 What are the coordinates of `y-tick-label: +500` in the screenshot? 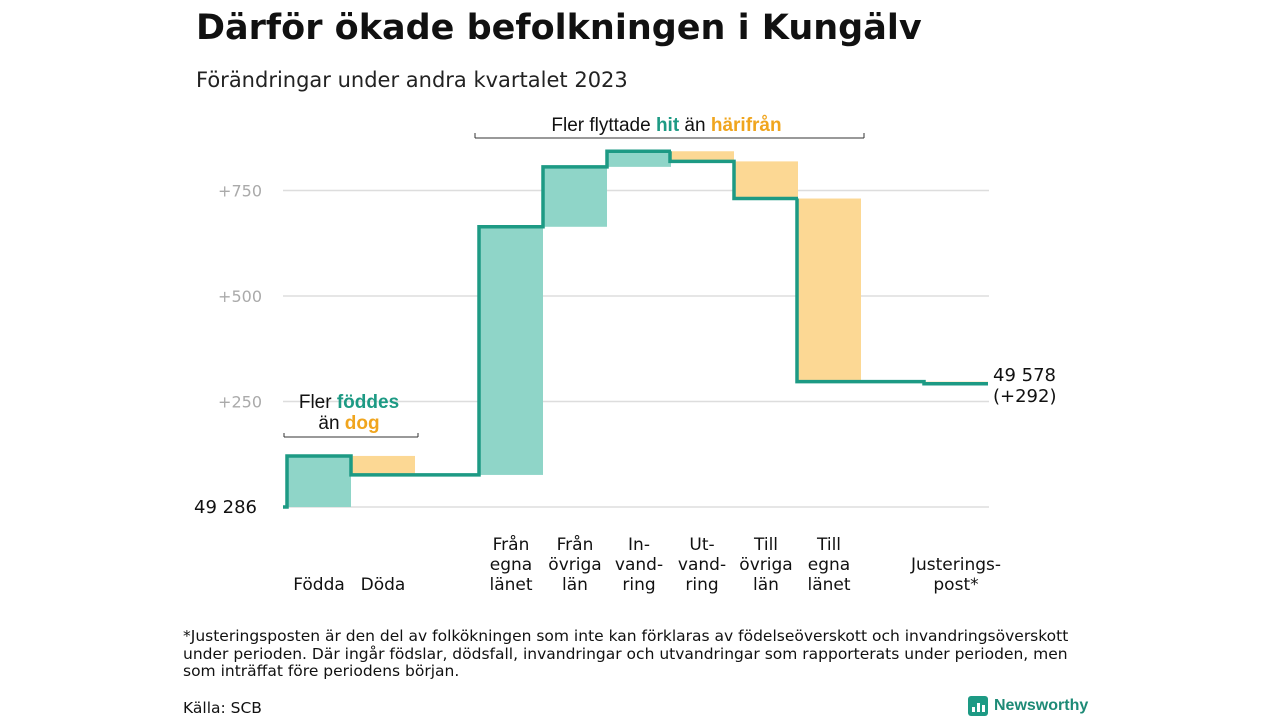 It's located at (240, 296).